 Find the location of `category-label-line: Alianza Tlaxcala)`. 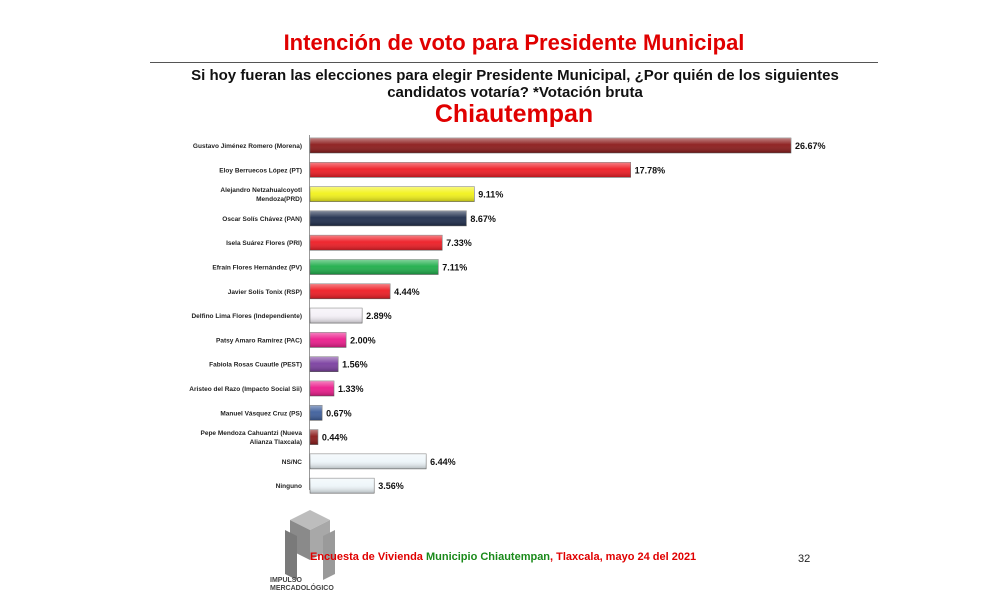

category-label-line: Alianza Tlaxcala) is located at coordinates (276, 442).